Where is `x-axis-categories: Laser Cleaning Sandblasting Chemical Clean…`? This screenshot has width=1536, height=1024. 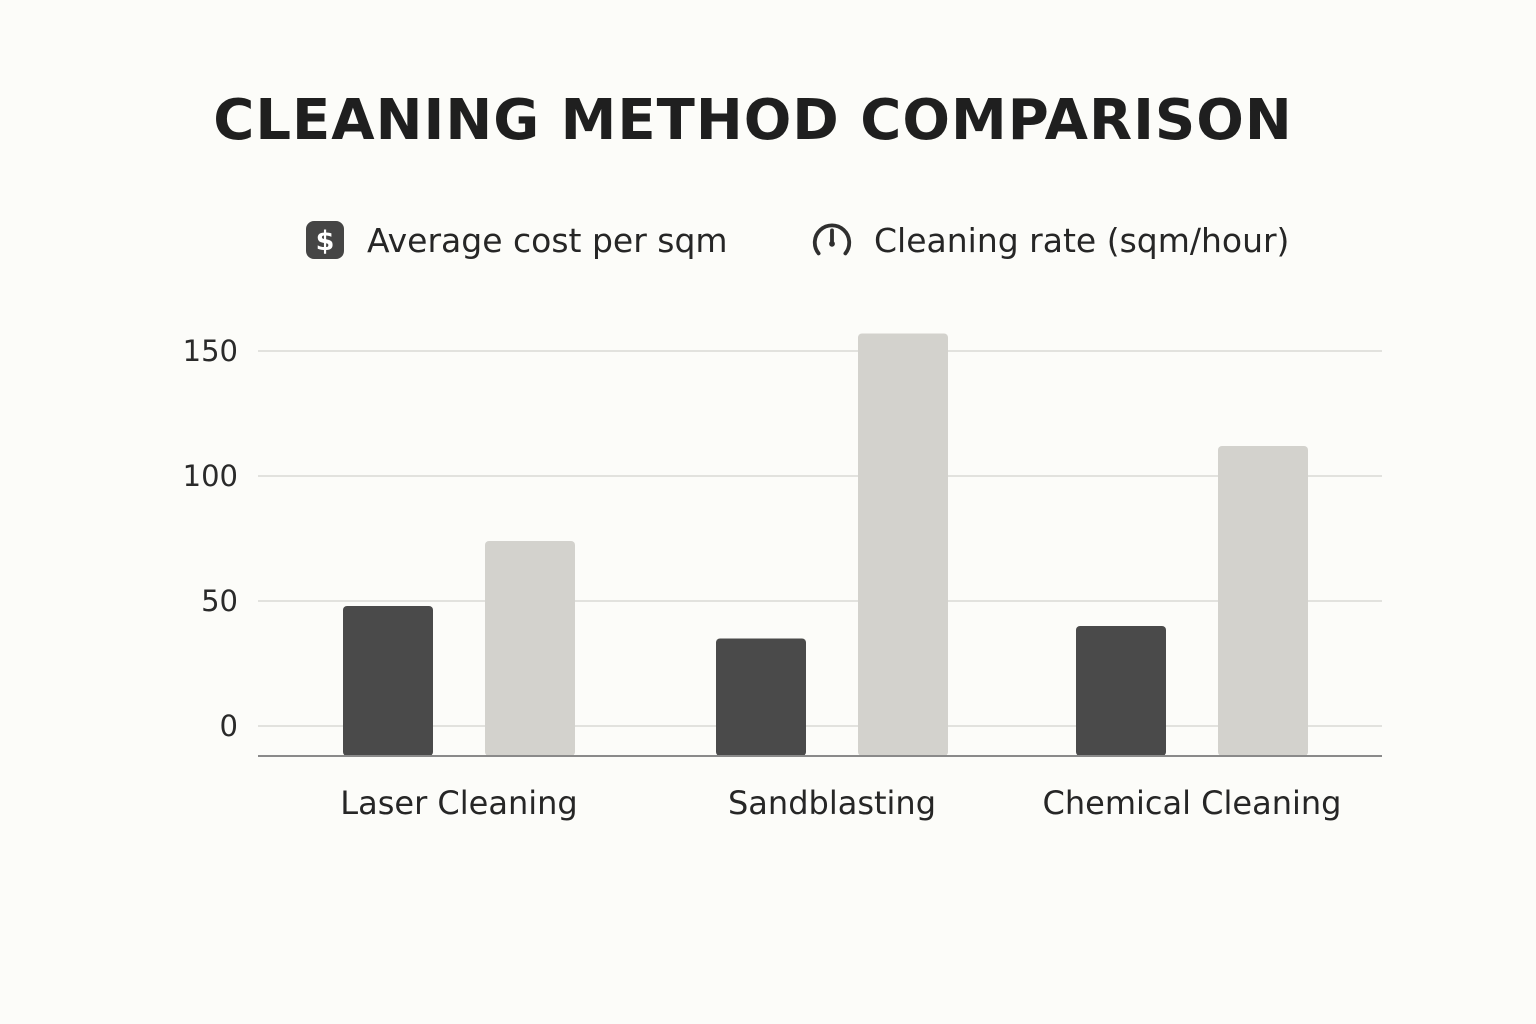
x-axis-categories: Laser Cleaning Sandblasting Chemical Clean… is located at coordinates (840, 803).